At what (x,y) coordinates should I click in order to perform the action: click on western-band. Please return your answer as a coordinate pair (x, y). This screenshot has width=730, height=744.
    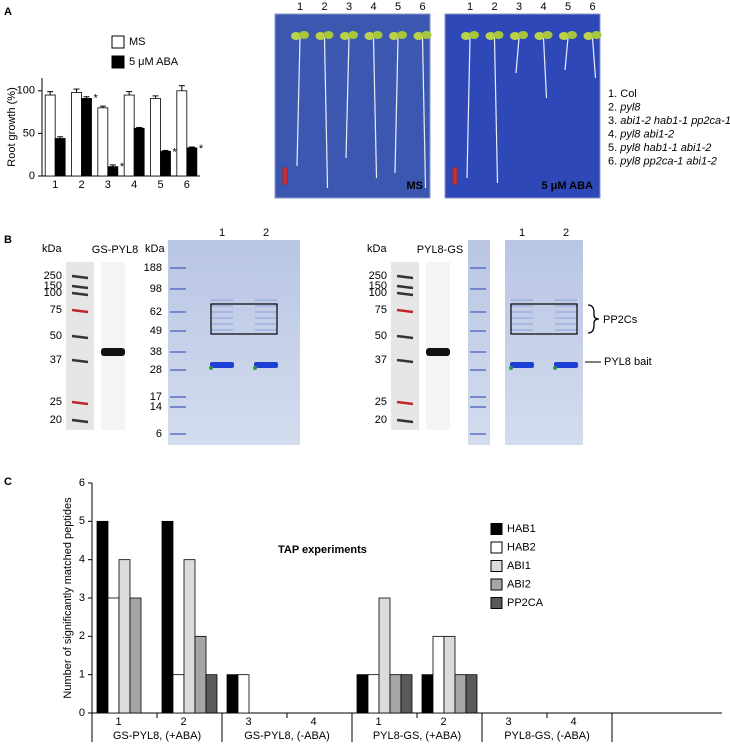
    Looking at the image, I should click on (113, 352).